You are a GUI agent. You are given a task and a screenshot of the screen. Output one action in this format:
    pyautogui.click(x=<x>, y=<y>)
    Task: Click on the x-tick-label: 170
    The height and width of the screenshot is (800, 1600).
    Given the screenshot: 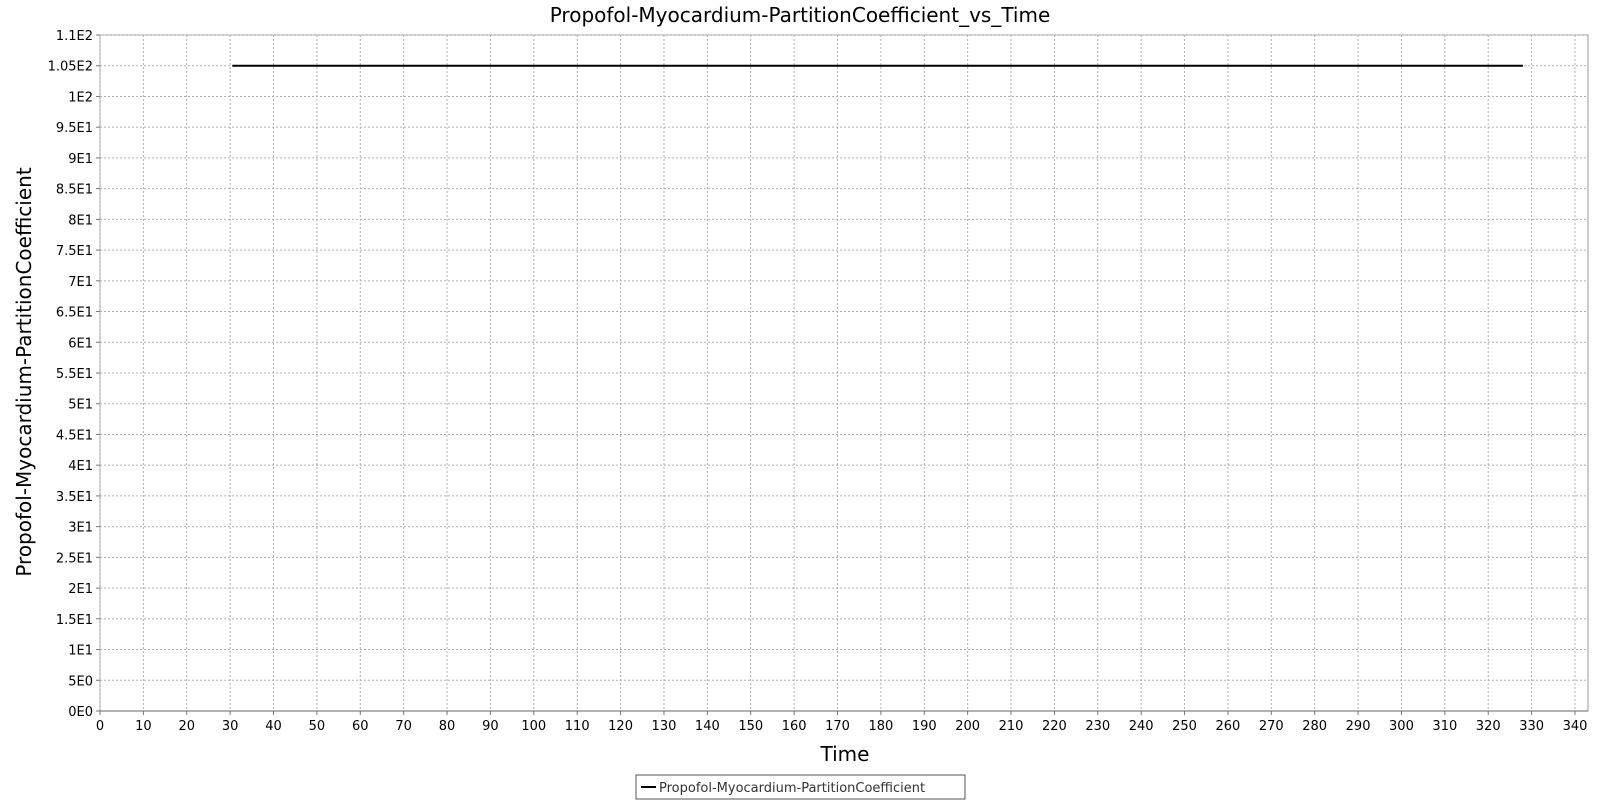 What is the action you would take?
    pyautogui.click(x=837, y=726)
    